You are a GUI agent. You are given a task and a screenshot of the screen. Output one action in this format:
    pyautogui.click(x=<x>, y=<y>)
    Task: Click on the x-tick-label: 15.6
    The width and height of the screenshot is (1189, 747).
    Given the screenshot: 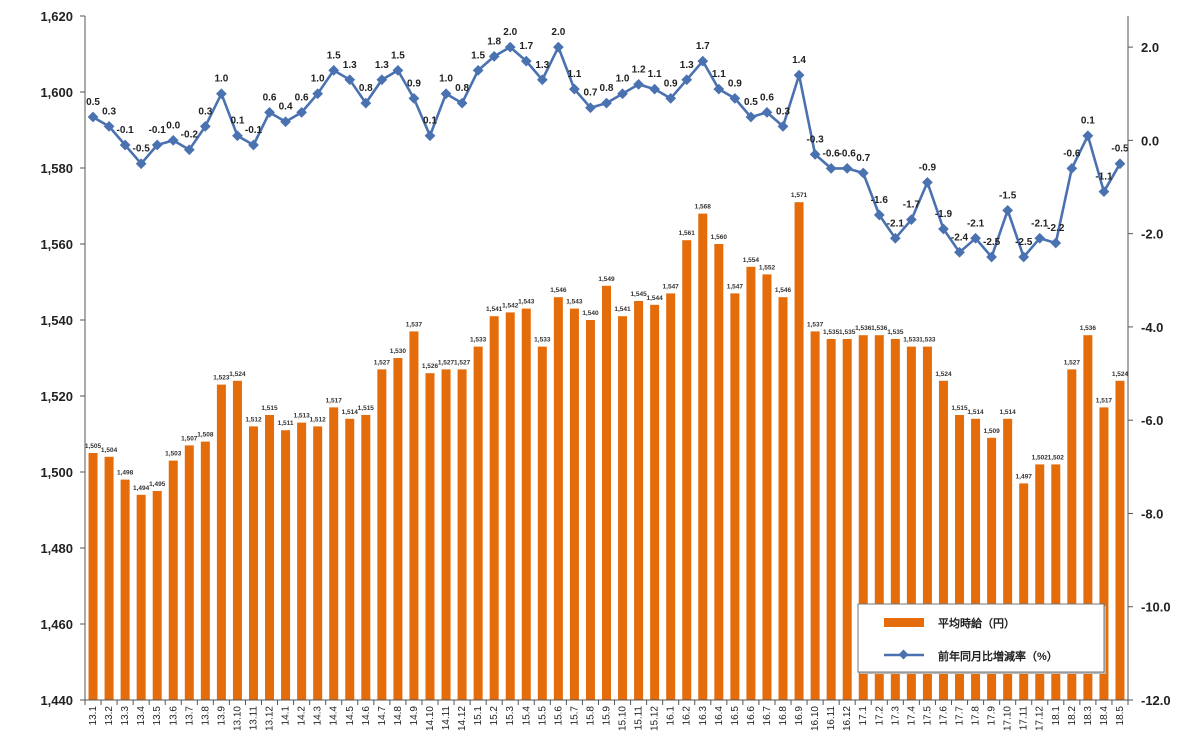 What is the action you would take?
    pyautogui.click(x=558, y=716)
    